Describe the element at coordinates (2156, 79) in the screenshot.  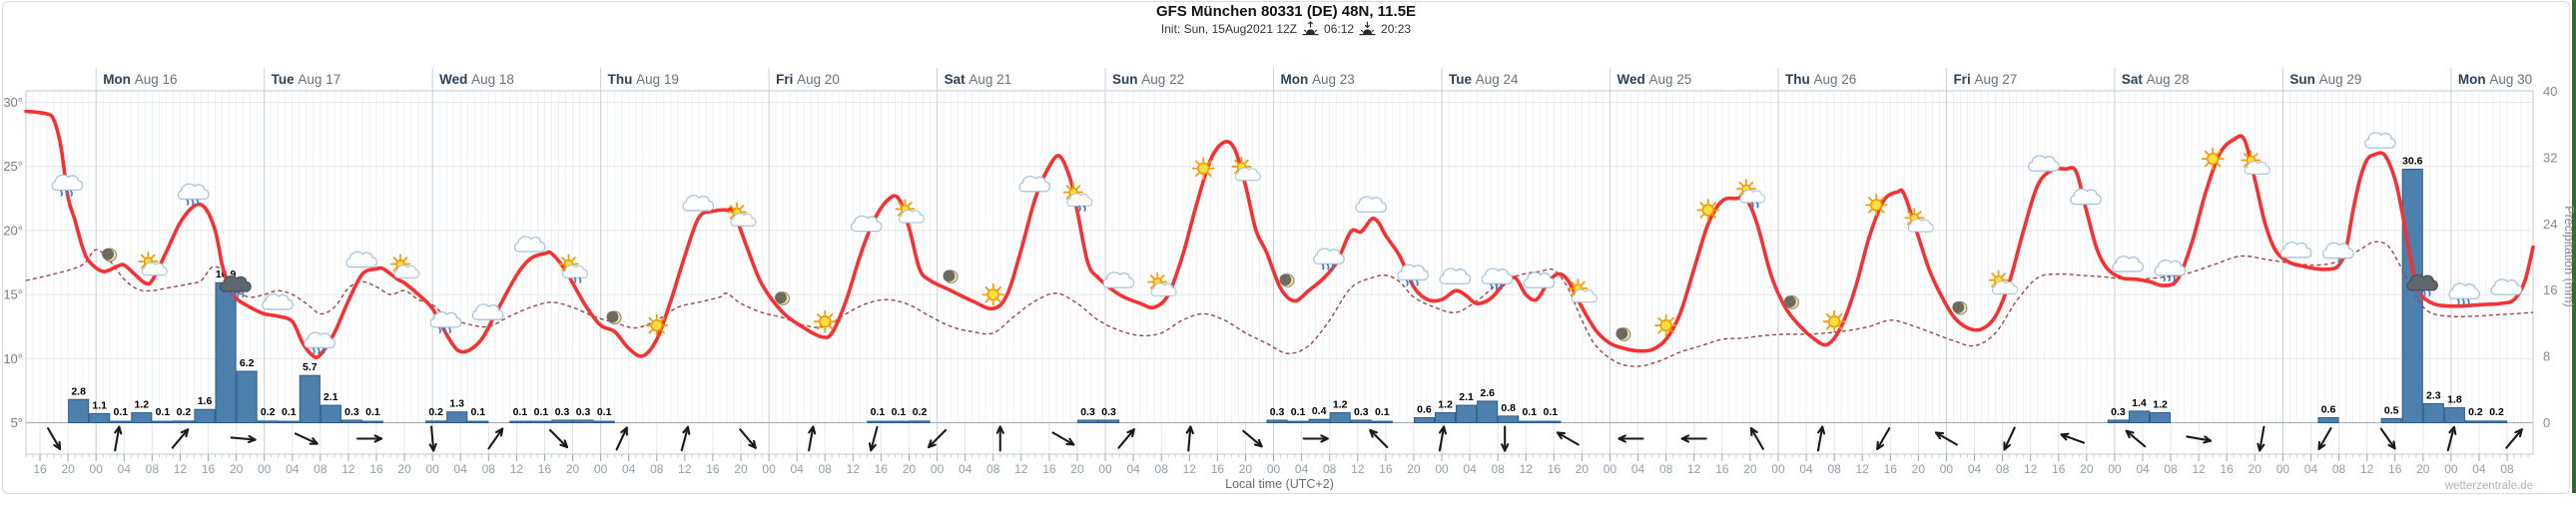
I see `day-header: Sat Aug 28` at that location.